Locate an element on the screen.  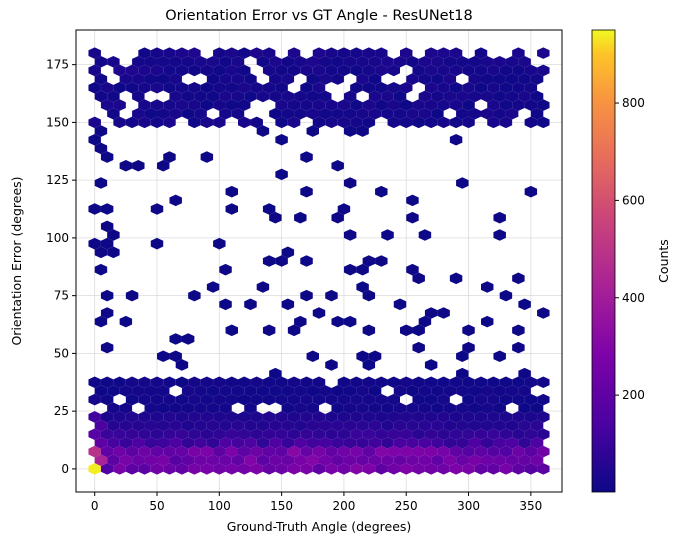
colorbar-tick-label: 200 is located at coordinates (633, 395).